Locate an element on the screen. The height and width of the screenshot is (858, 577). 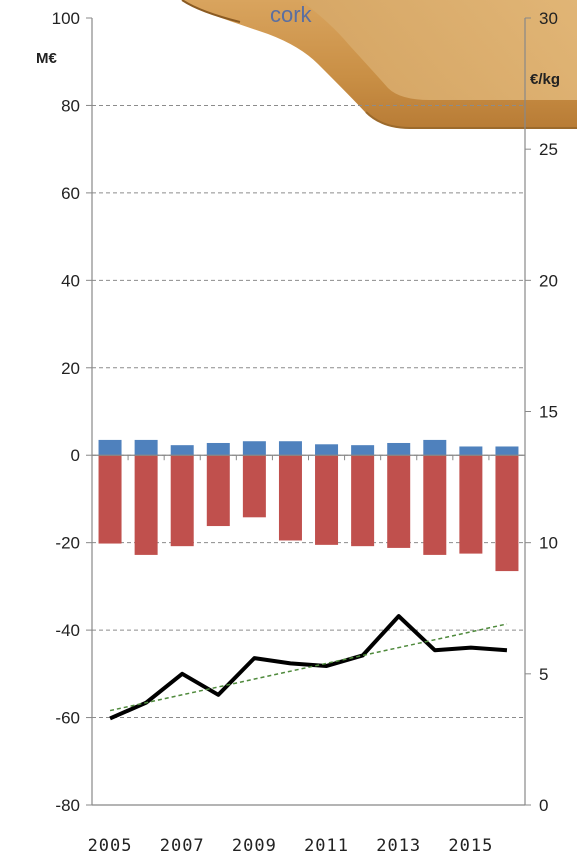
bar-series2-2007 is located at coordinates (182, 501).